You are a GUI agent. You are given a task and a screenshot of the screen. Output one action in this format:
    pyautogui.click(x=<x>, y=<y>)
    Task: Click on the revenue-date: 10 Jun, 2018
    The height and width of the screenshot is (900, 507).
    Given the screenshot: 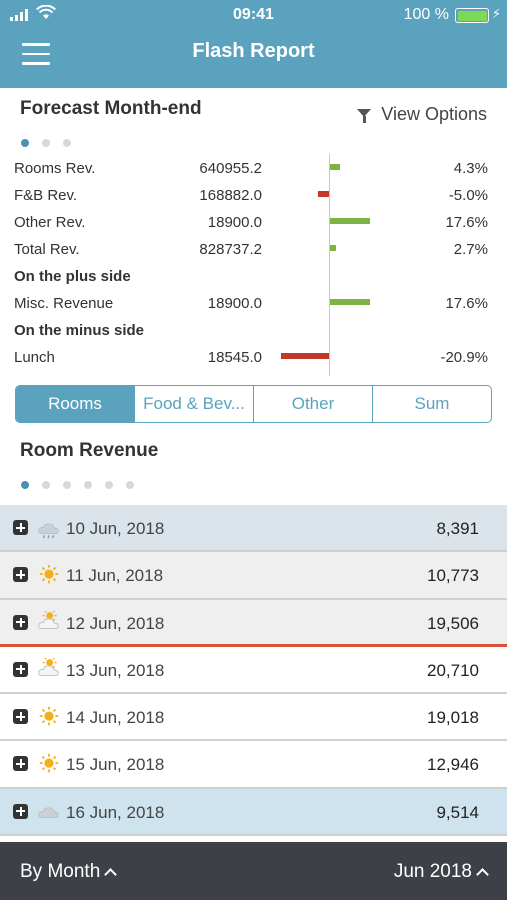 What is the action you would take?
    pyautogui.click(x=115, y=528)
    